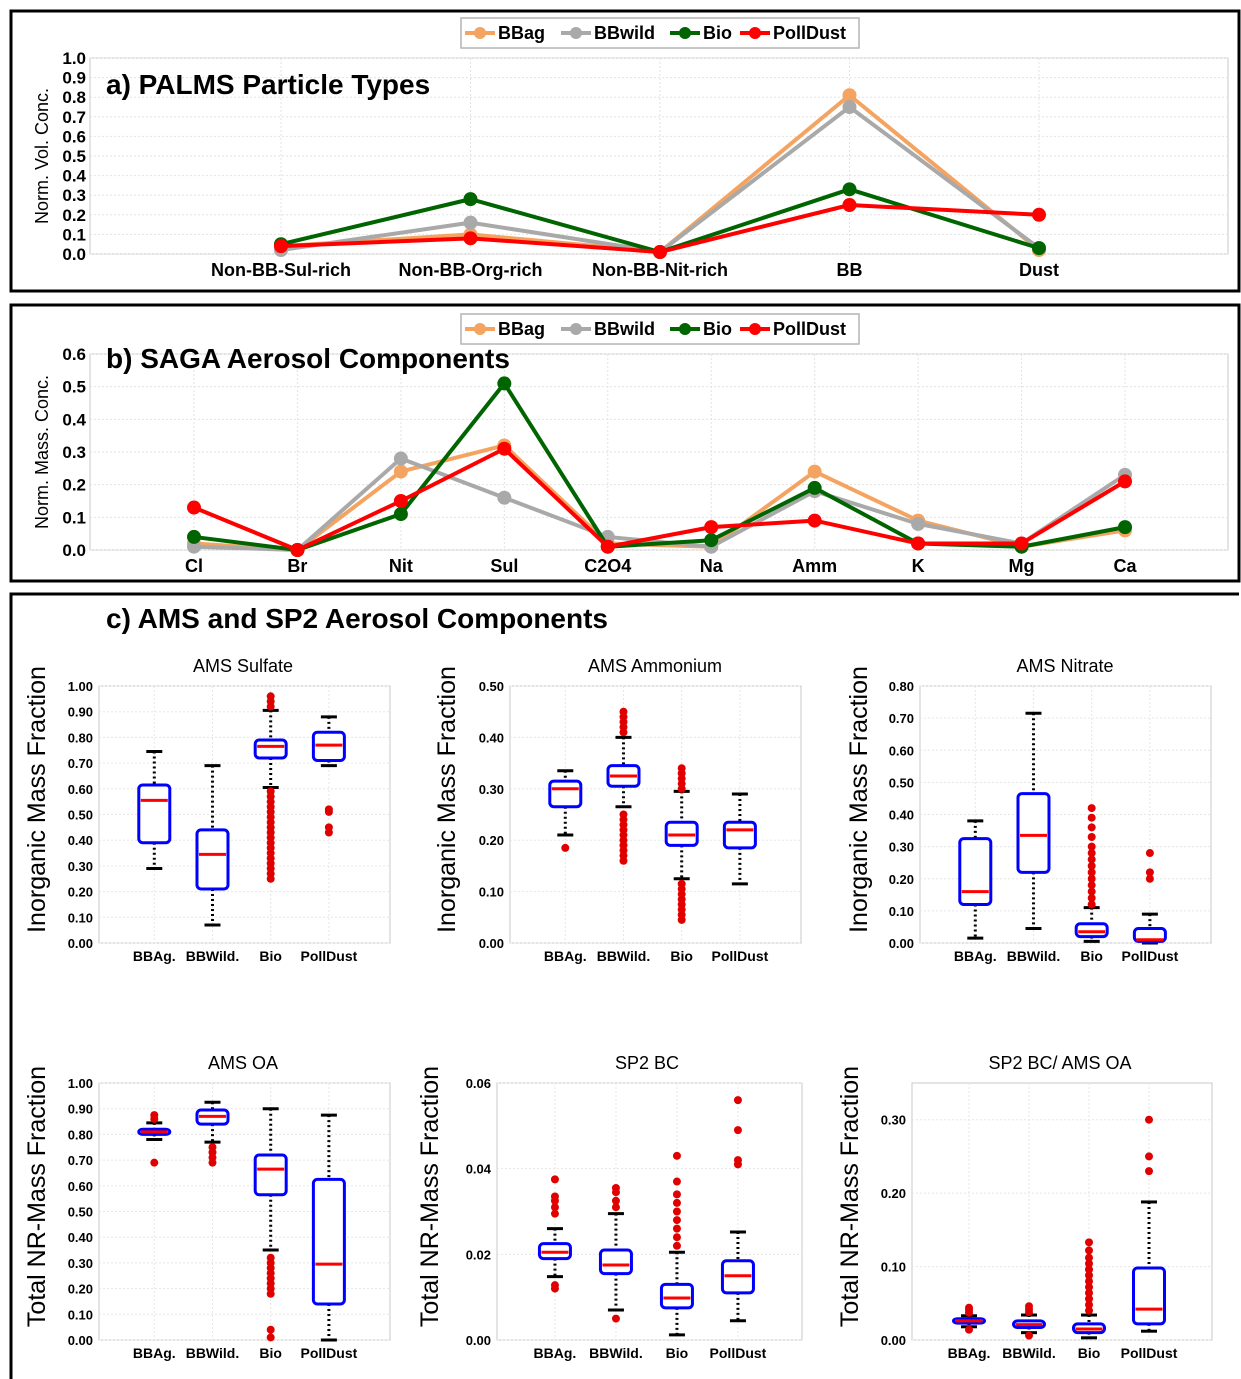 This screenshot has height=1379, width=1241. I want to click on panel-a-y-axis-label: Norm. Vol. Conc., so click(42, 156).